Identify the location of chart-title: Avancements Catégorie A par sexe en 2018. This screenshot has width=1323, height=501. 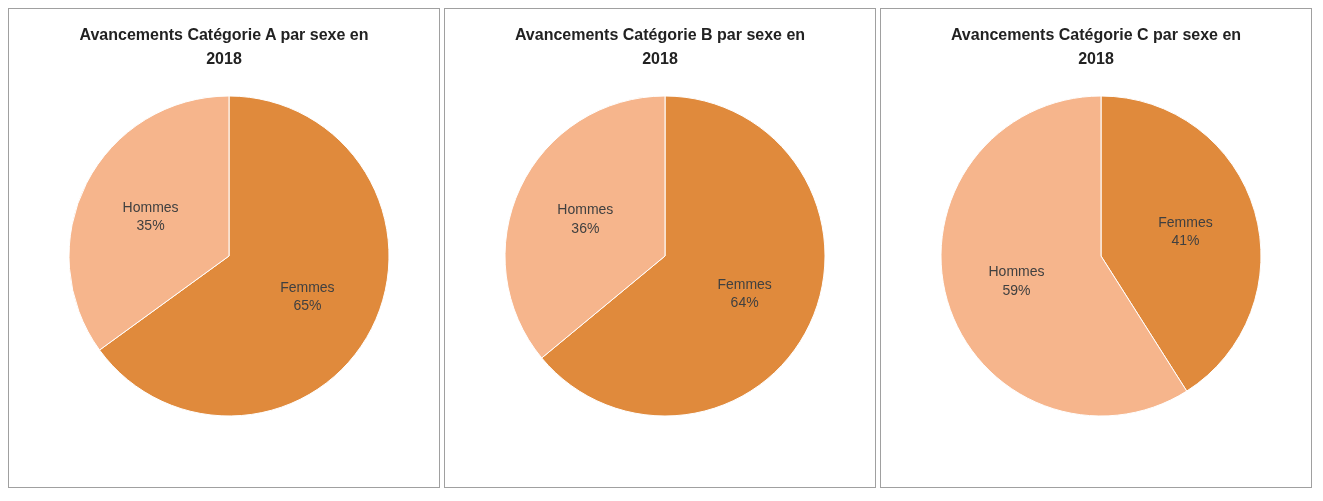
(224, 47).